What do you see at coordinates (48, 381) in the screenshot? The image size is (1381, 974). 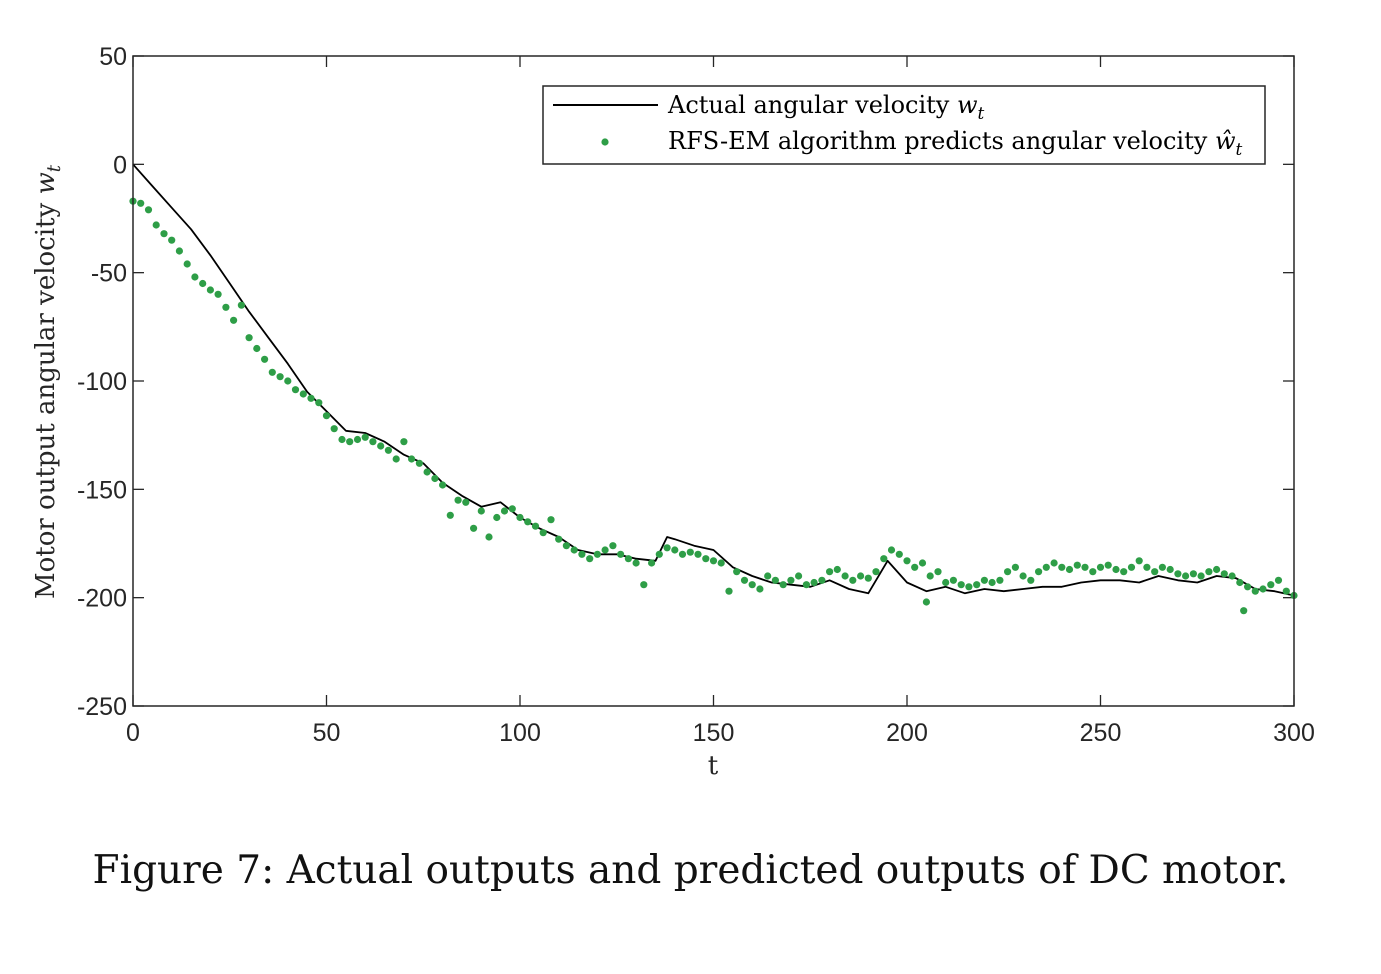 I see `y-axis-label: Motor output angular velocity wt` at bounding box center [48, 381].